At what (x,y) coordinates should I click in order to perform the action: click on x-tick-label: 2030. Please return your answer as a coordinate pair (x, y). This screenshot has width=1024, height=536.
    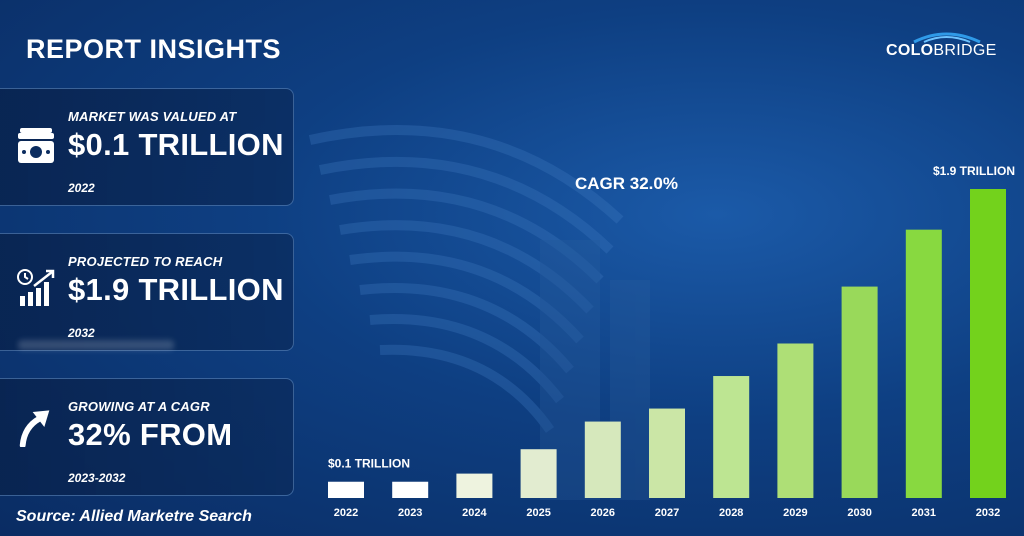
    Looking at the image, I should click on (859, 513).